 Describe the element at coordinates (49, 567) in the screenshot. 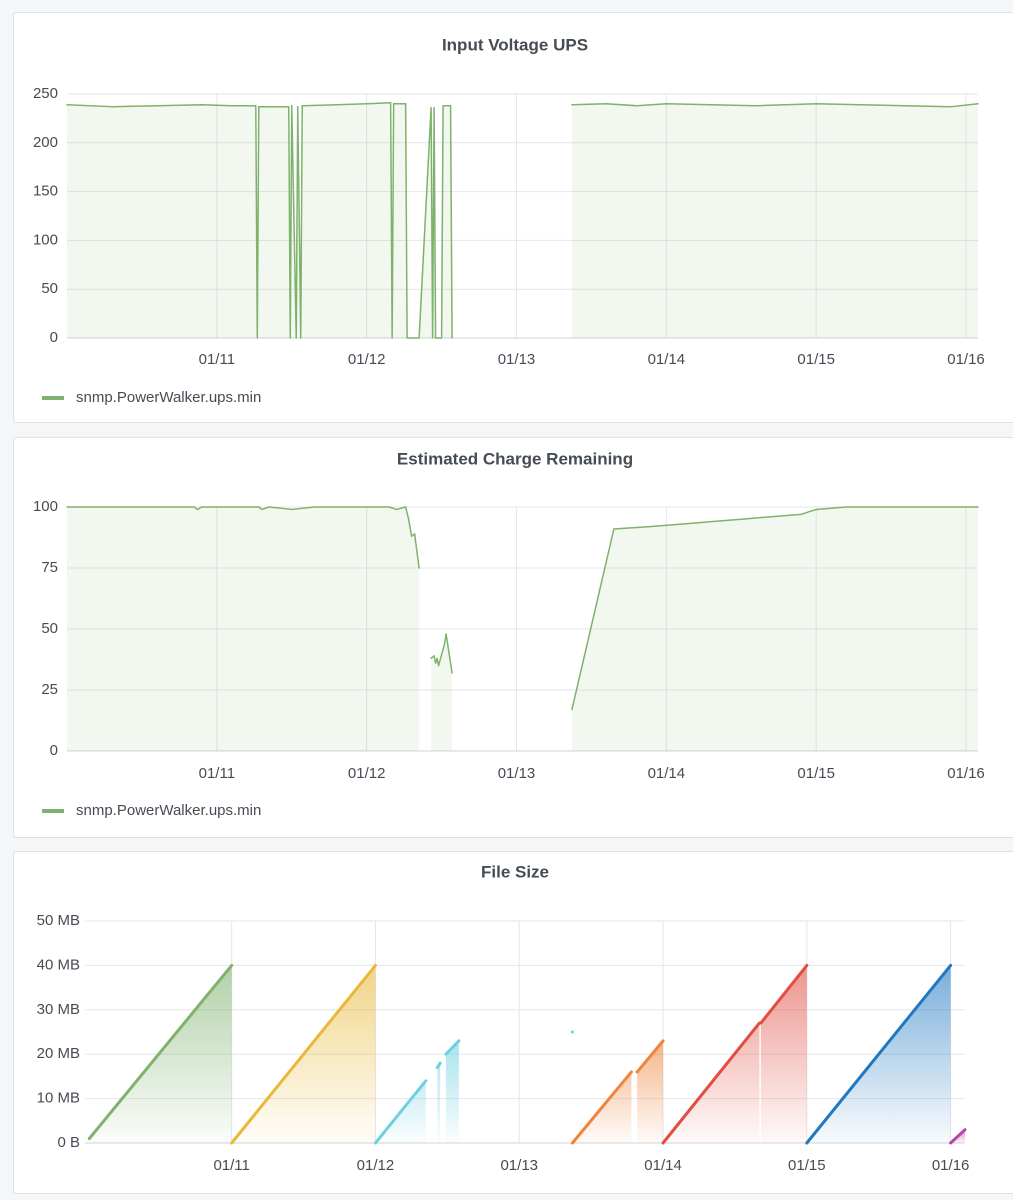

I see `y-tick-label: 75` at that location.